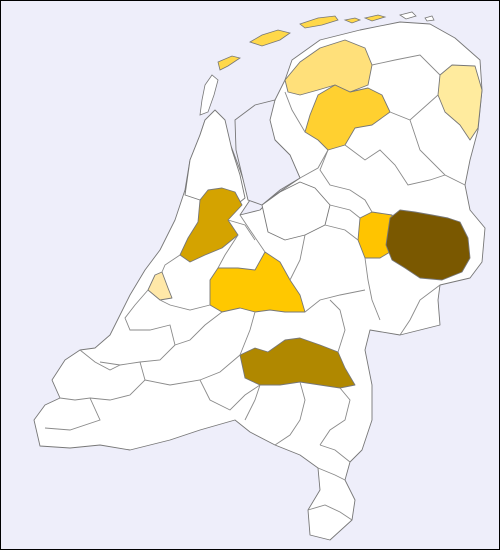 The width and height of the screenshot is (500, 550). I want to click on utrecht, so click(257, 282).